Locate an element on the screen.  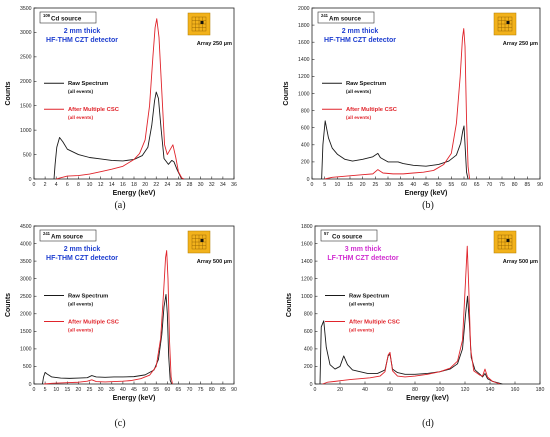
x-tick-label: 100 is located at coordinates (440, 390).